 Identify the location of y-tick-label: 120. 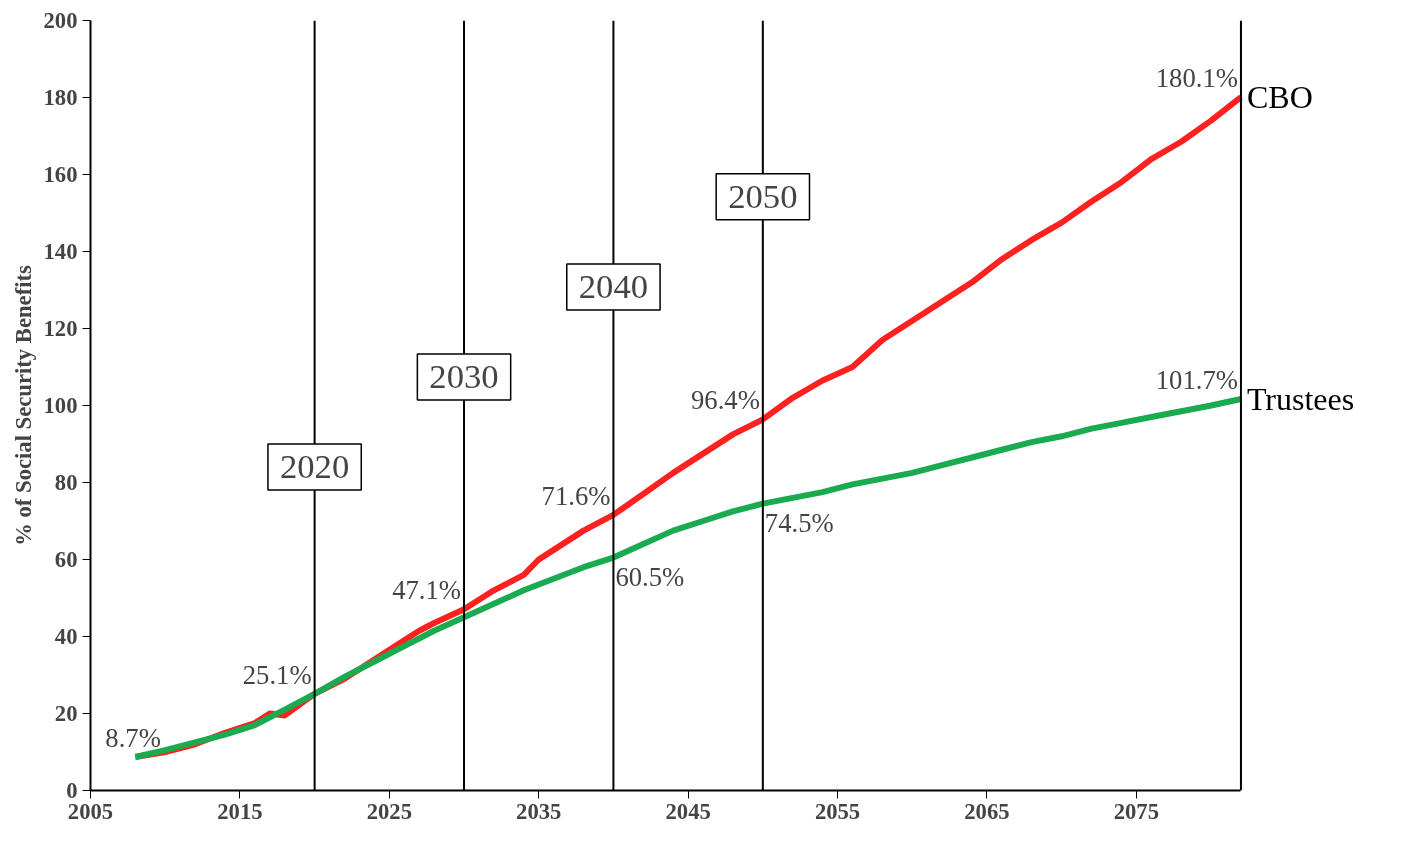
(60, 328).